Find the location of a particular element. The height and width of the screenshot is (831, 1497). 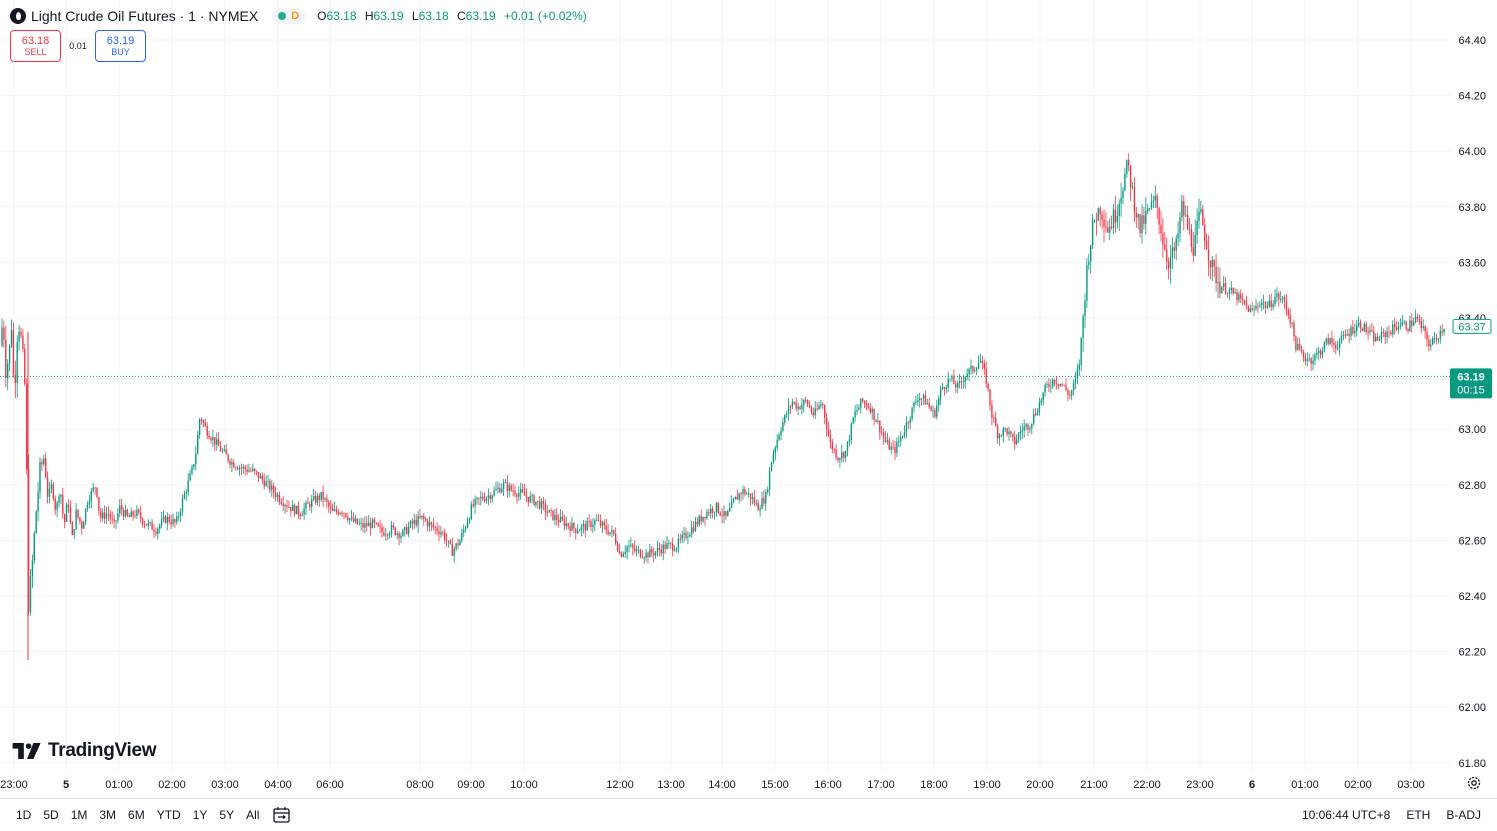

session-toggle: ETH is located at coordinates (1418, 815).